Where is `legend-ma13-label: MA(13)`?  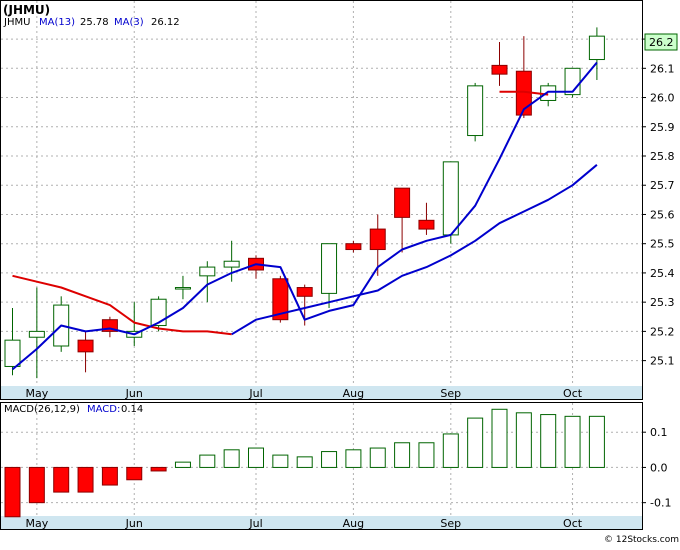 legend-ma13-label: MA(13) is located at coordinates (57, 22).